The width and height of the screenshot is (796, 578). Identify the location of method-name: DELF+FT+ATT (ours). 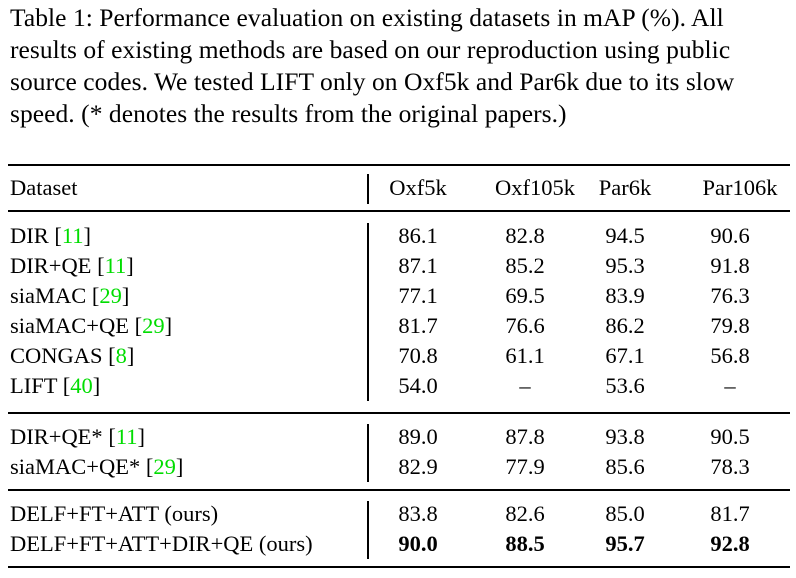
(114, 514).